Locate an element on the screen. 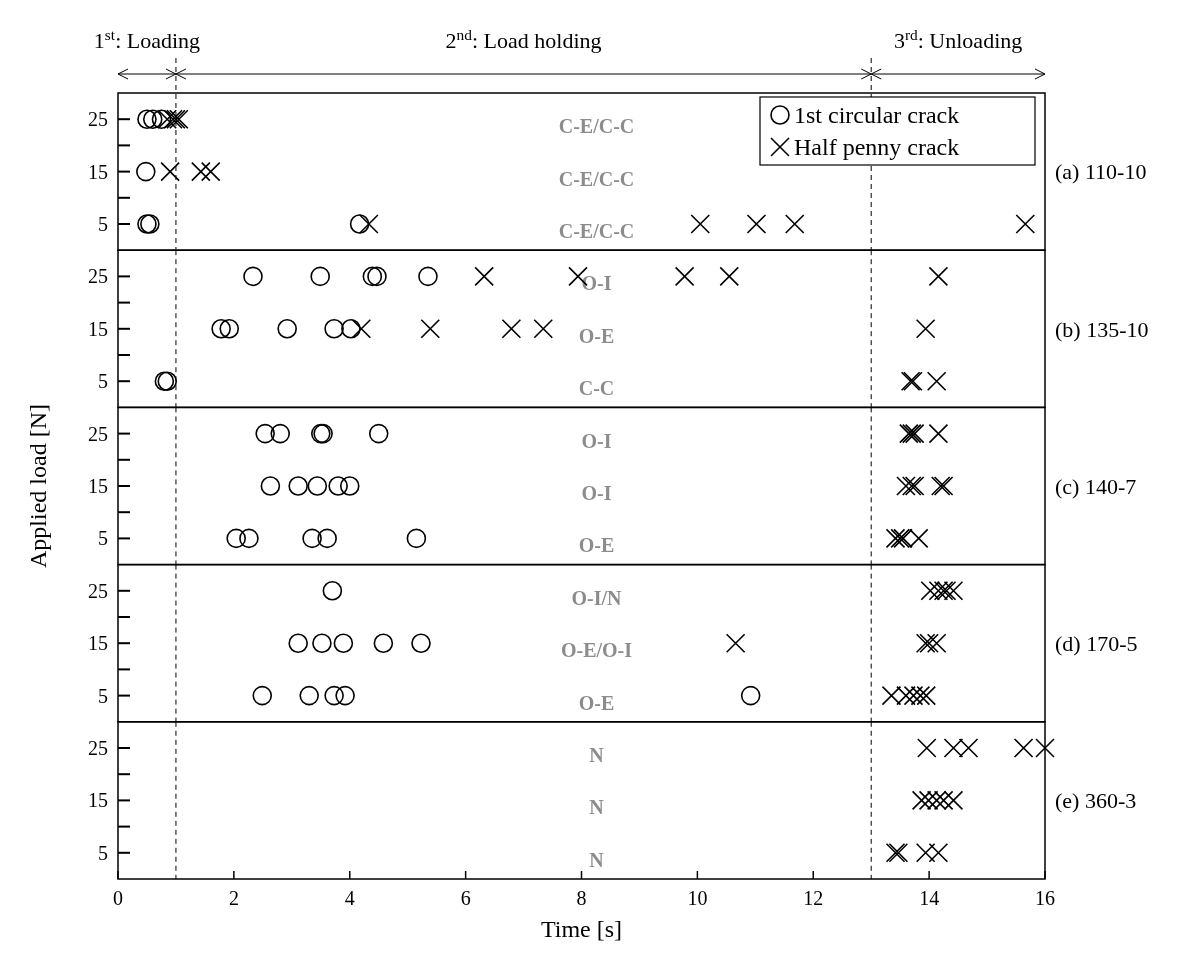  annotation: O-E is located at coordinates (596, 702).